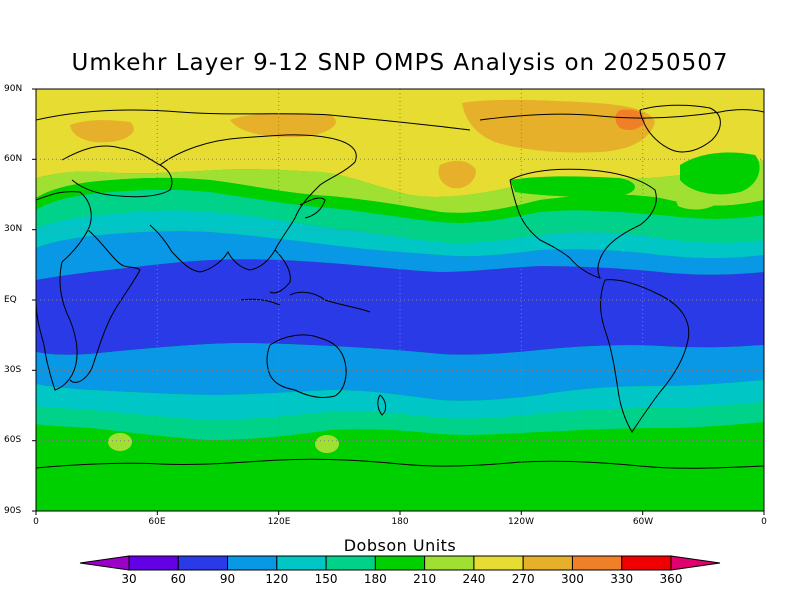  Describe the element at coordinates (13, 511) in the screenshot. I see `lat-label-90s: 90S` at that location.